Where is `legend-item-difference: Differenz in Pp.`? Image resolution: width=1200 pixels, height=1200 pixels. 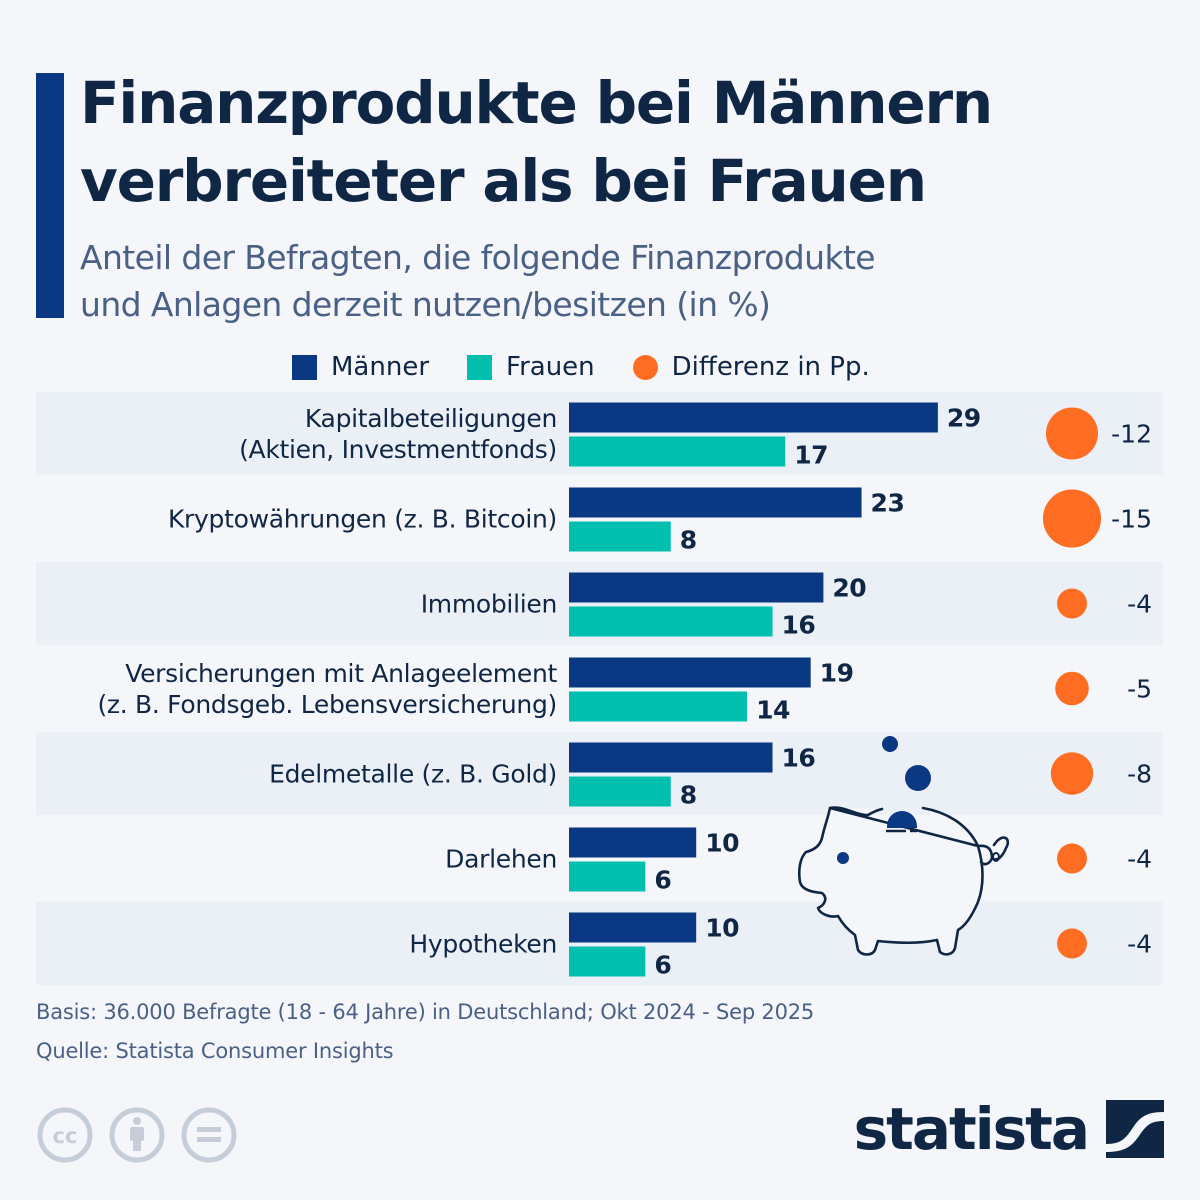
legend-item-difference: Differenz in Pp. is located at coordinates (751, 367).